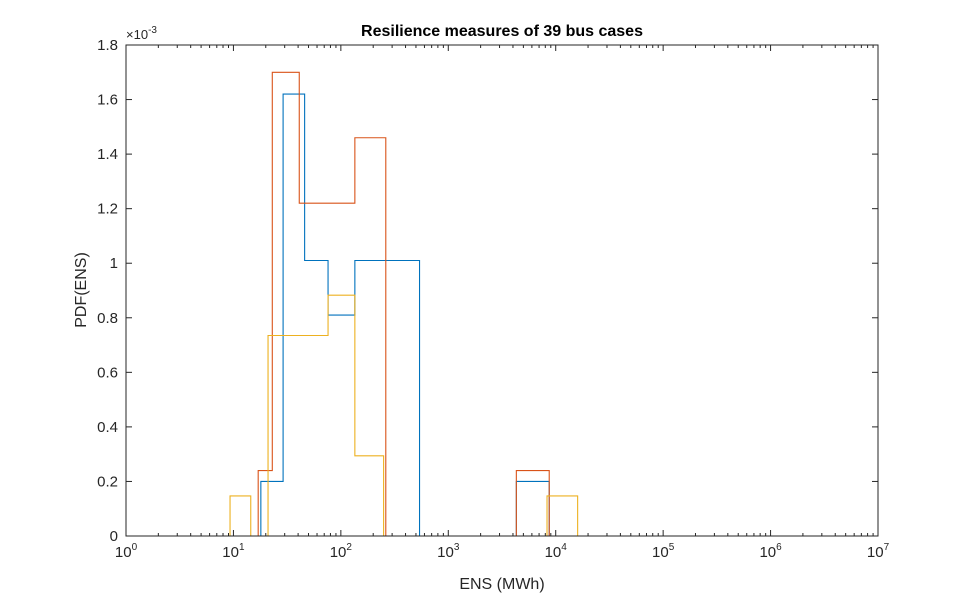 The width and height of the screenshot is (970, 602). Describe the element at coordinates (114, 263) in the screenshot. I see `y-tick-label: 1` at that location.